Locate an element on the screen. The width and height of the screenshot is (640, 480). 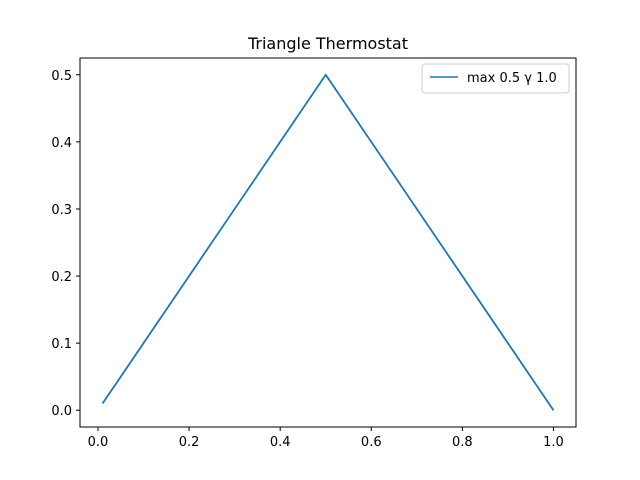
y-tick-label: 0.3 is located at coordinates (61, 210).